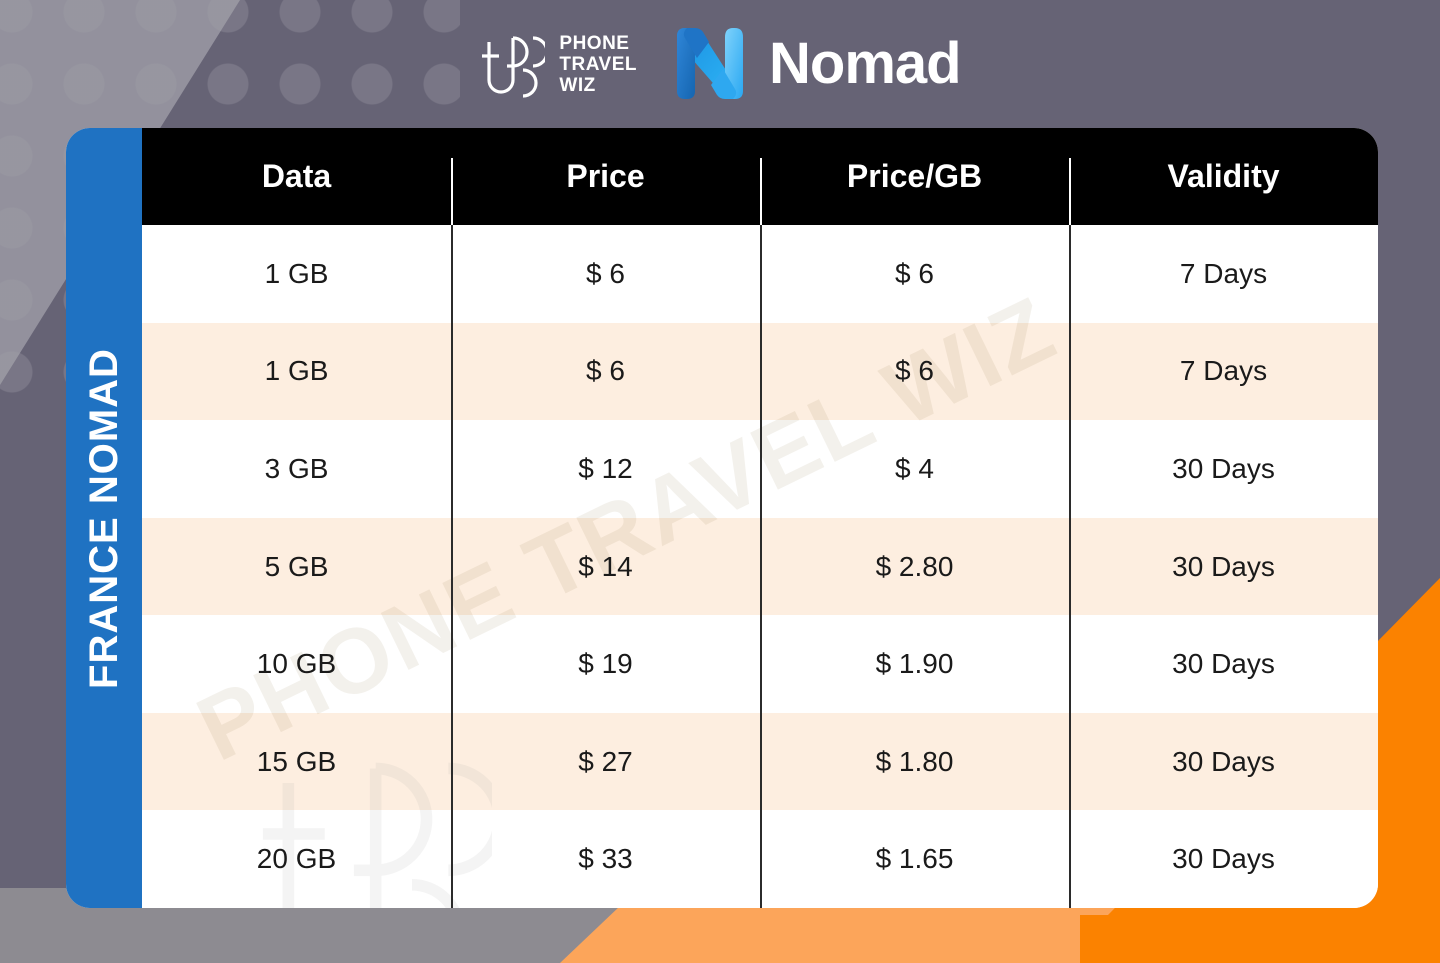  What do you see at coordinates (594, 43) in the screenshot?
I see `ptw-line-1: PHONE` at bounding box center [594, 43].